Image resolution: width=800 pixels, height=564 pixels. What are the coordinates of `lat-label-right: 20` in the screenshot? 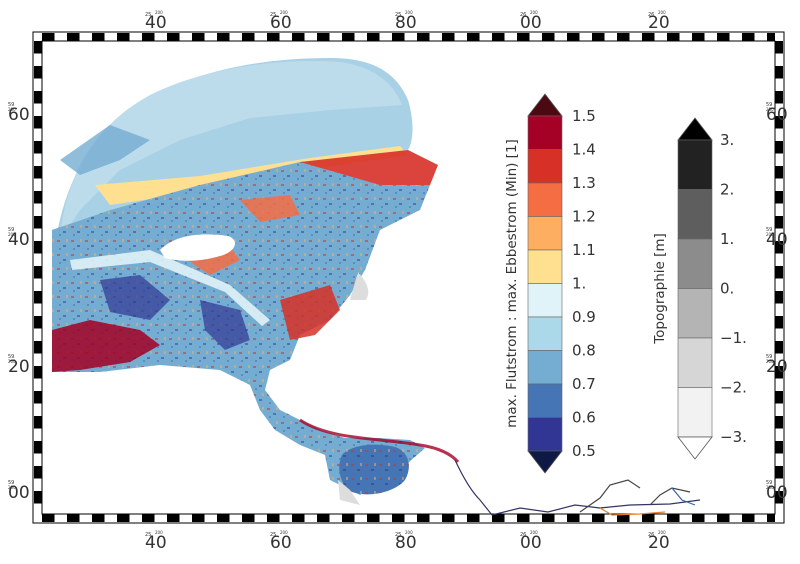 It's located at (777, 367).